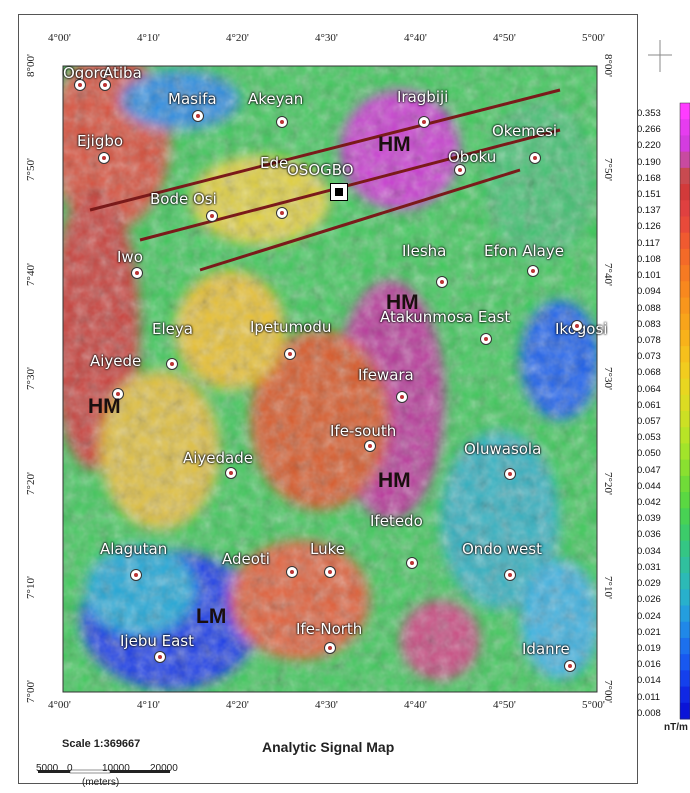  What do you see at coordinates (649, 324) in the screenshot?
I see `colorbar-value: 0.083` at bounding box center [649, 324].